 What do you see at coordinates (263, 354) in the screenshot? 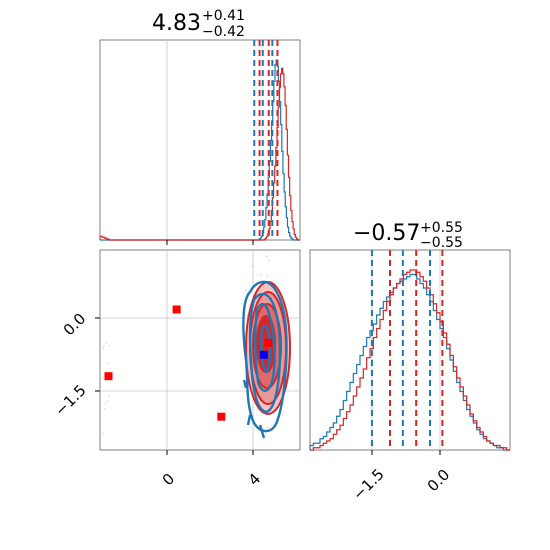
I see `marker-blue` at bounding box center [263, 354].